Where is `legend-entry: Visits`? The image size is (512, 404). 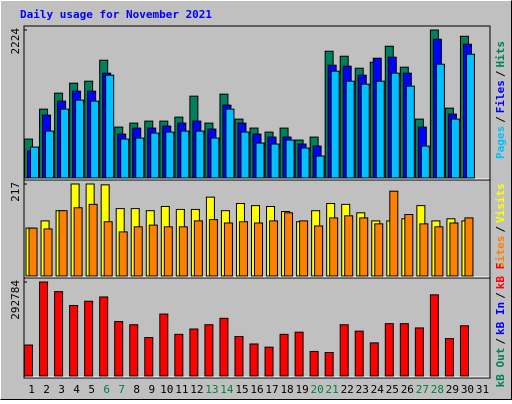 legend-entry: Visits is located at coordinates (500, 203).